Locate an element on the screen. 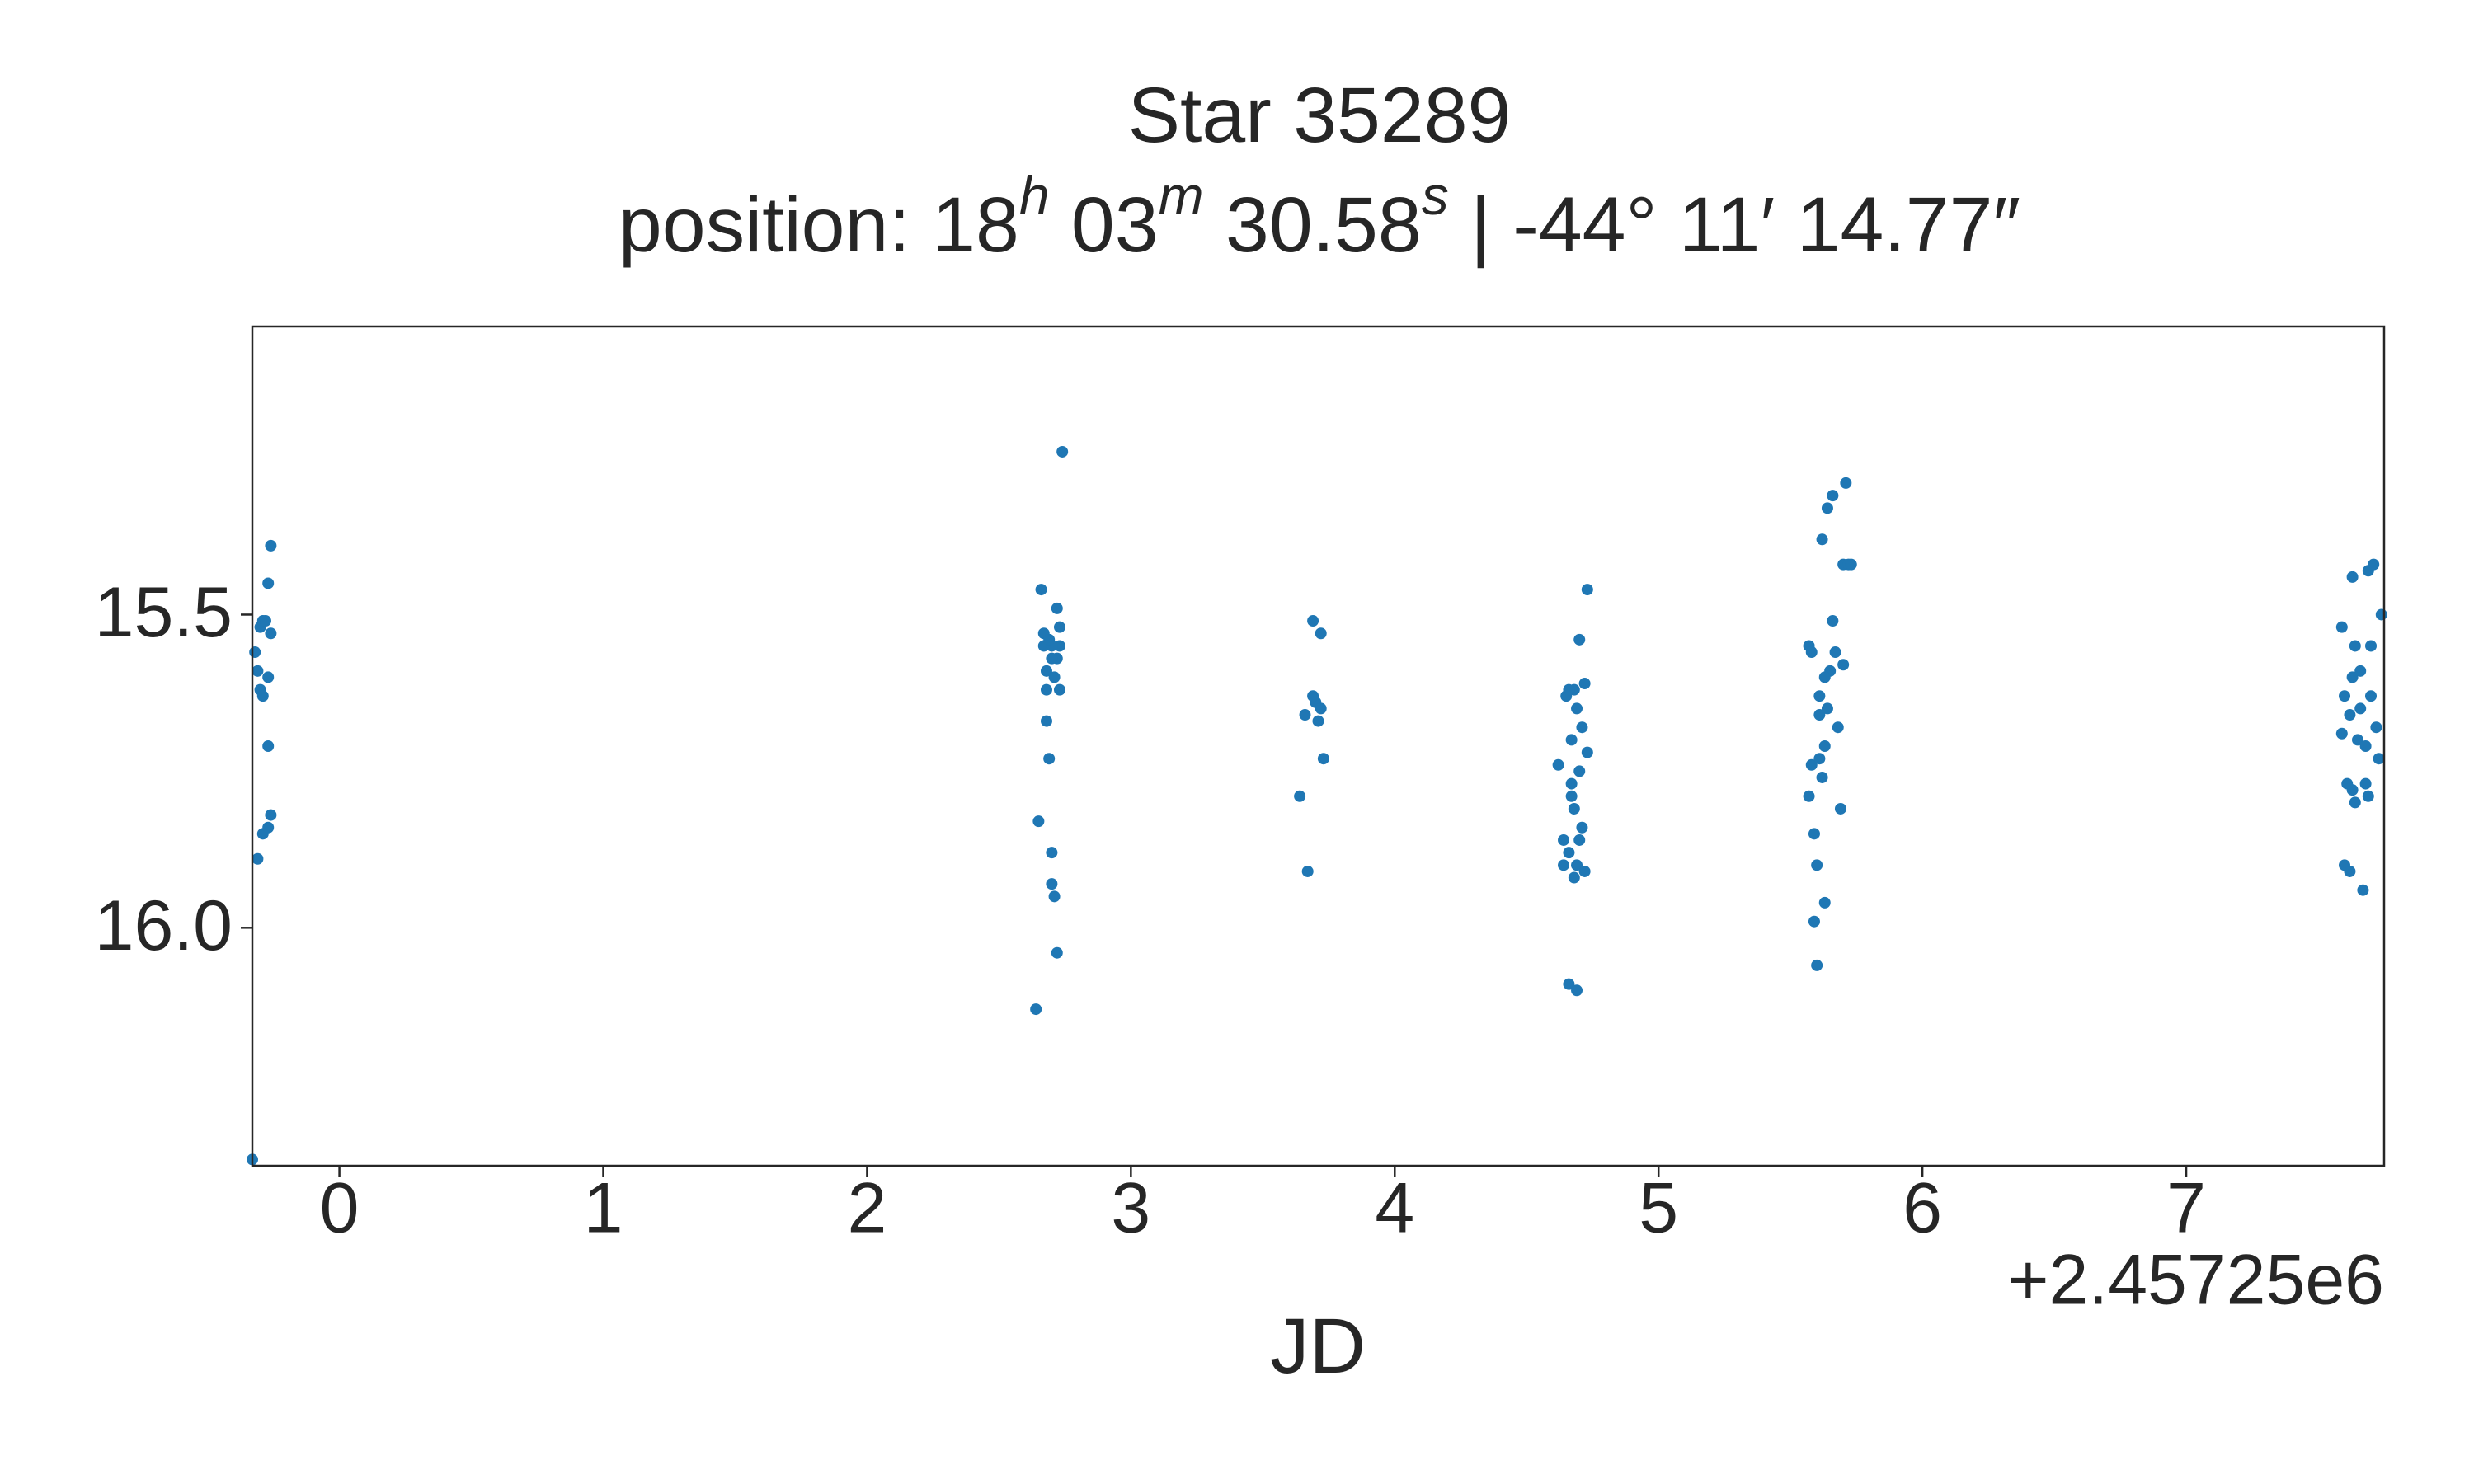  y-tick-label: 15.5 is located at coordinates (164, 612).